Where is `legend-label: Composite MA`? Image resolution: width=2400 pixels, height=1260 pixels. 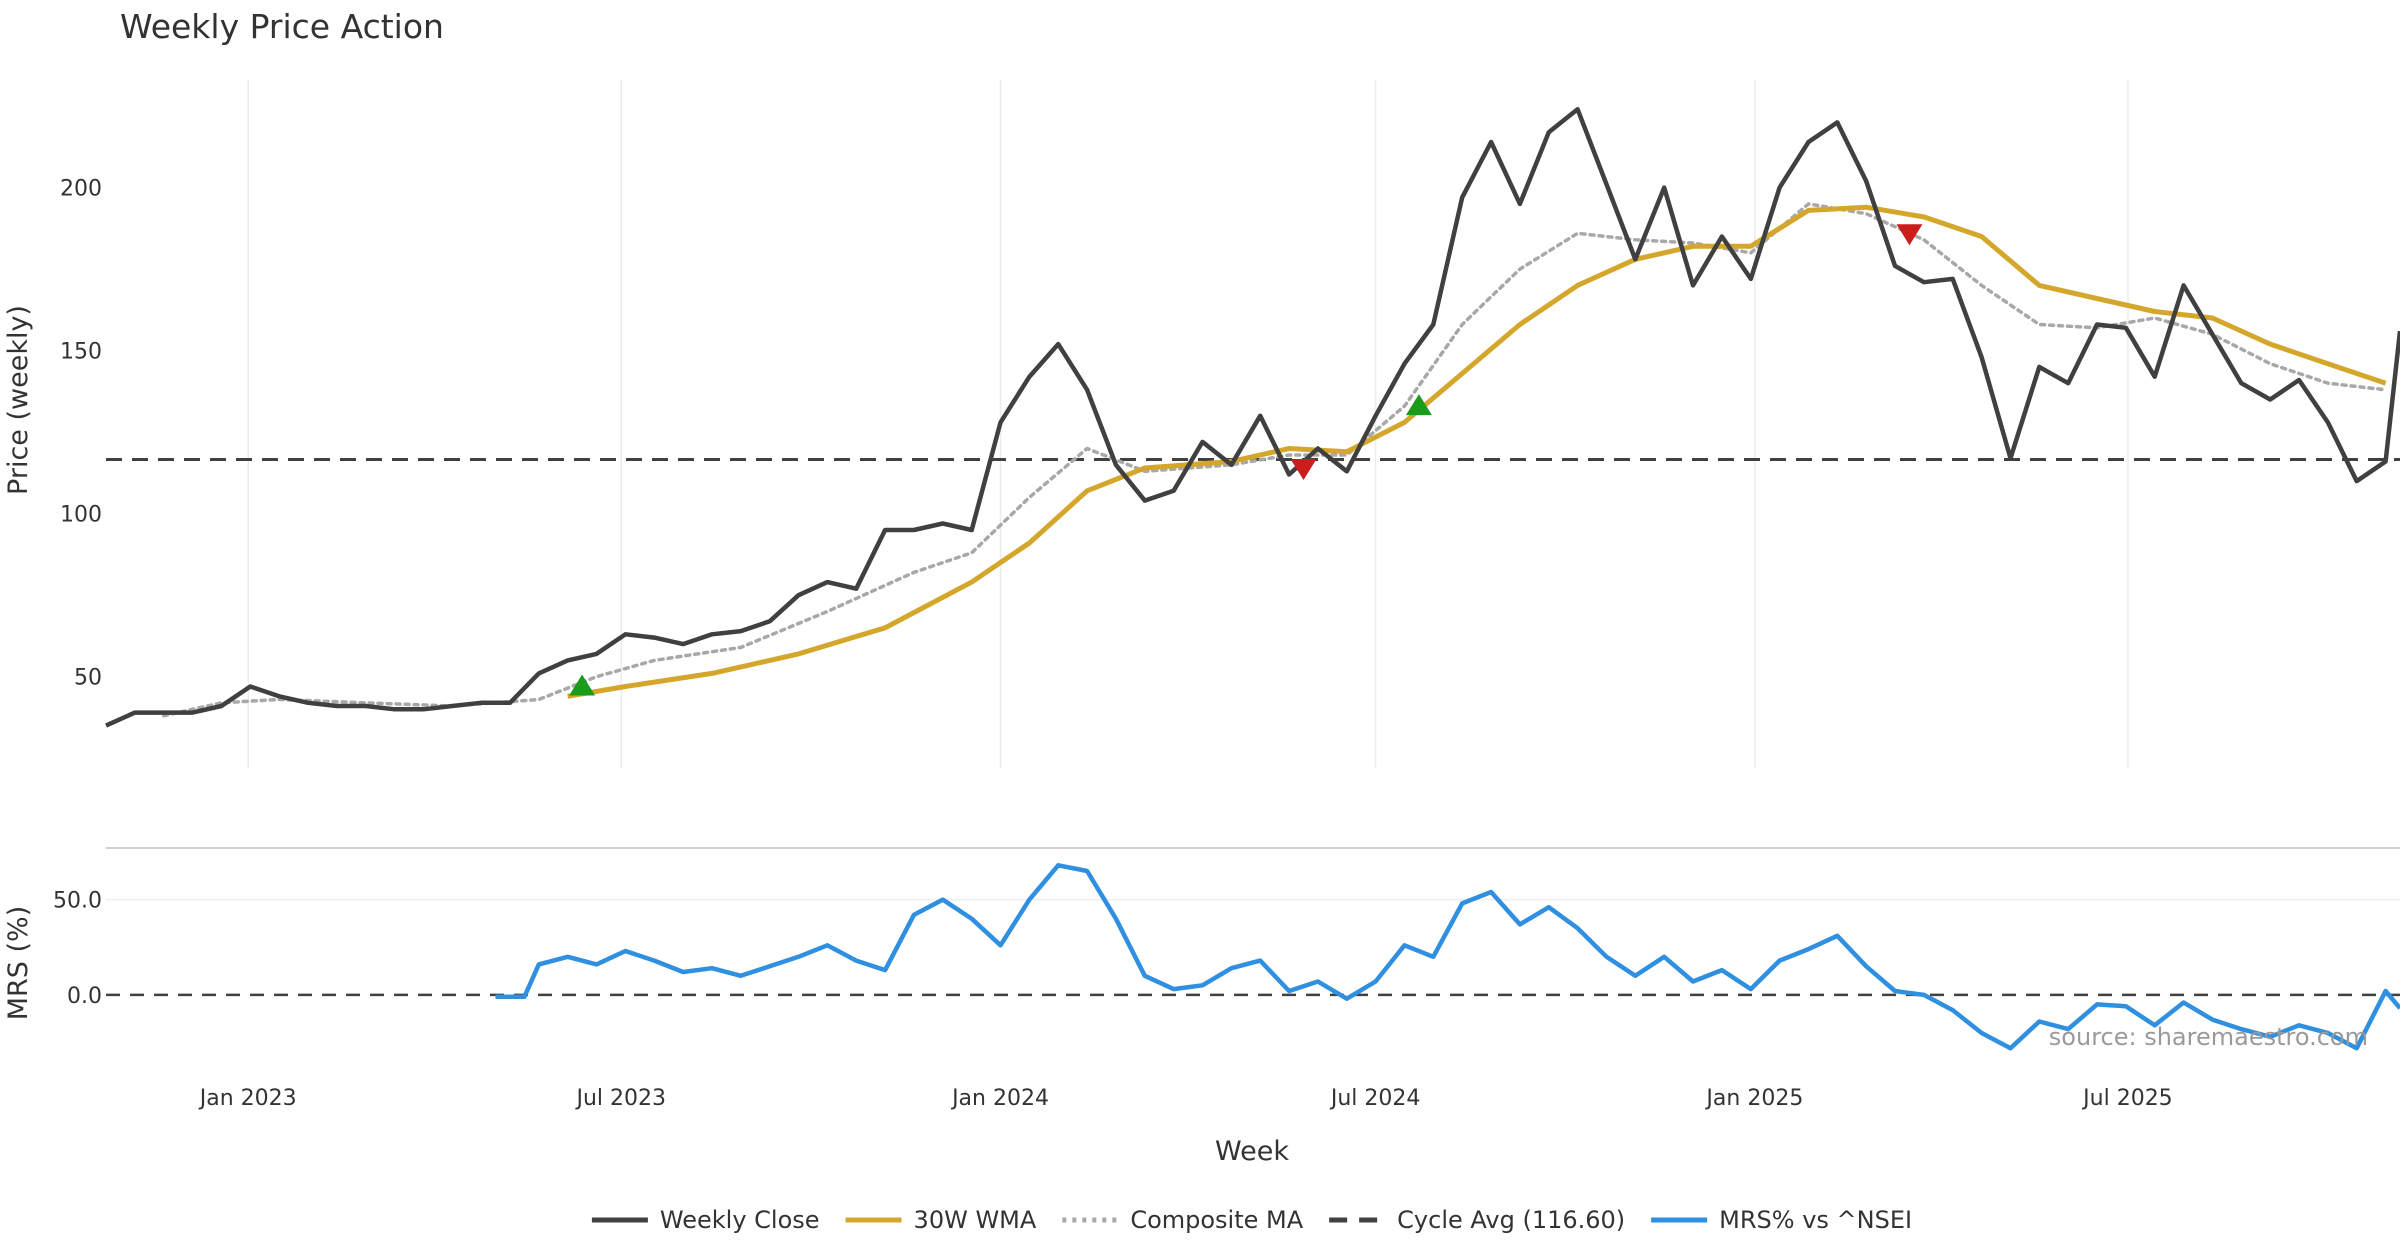 legend-label: Composite MA is located at coordinates (1216, 1220).